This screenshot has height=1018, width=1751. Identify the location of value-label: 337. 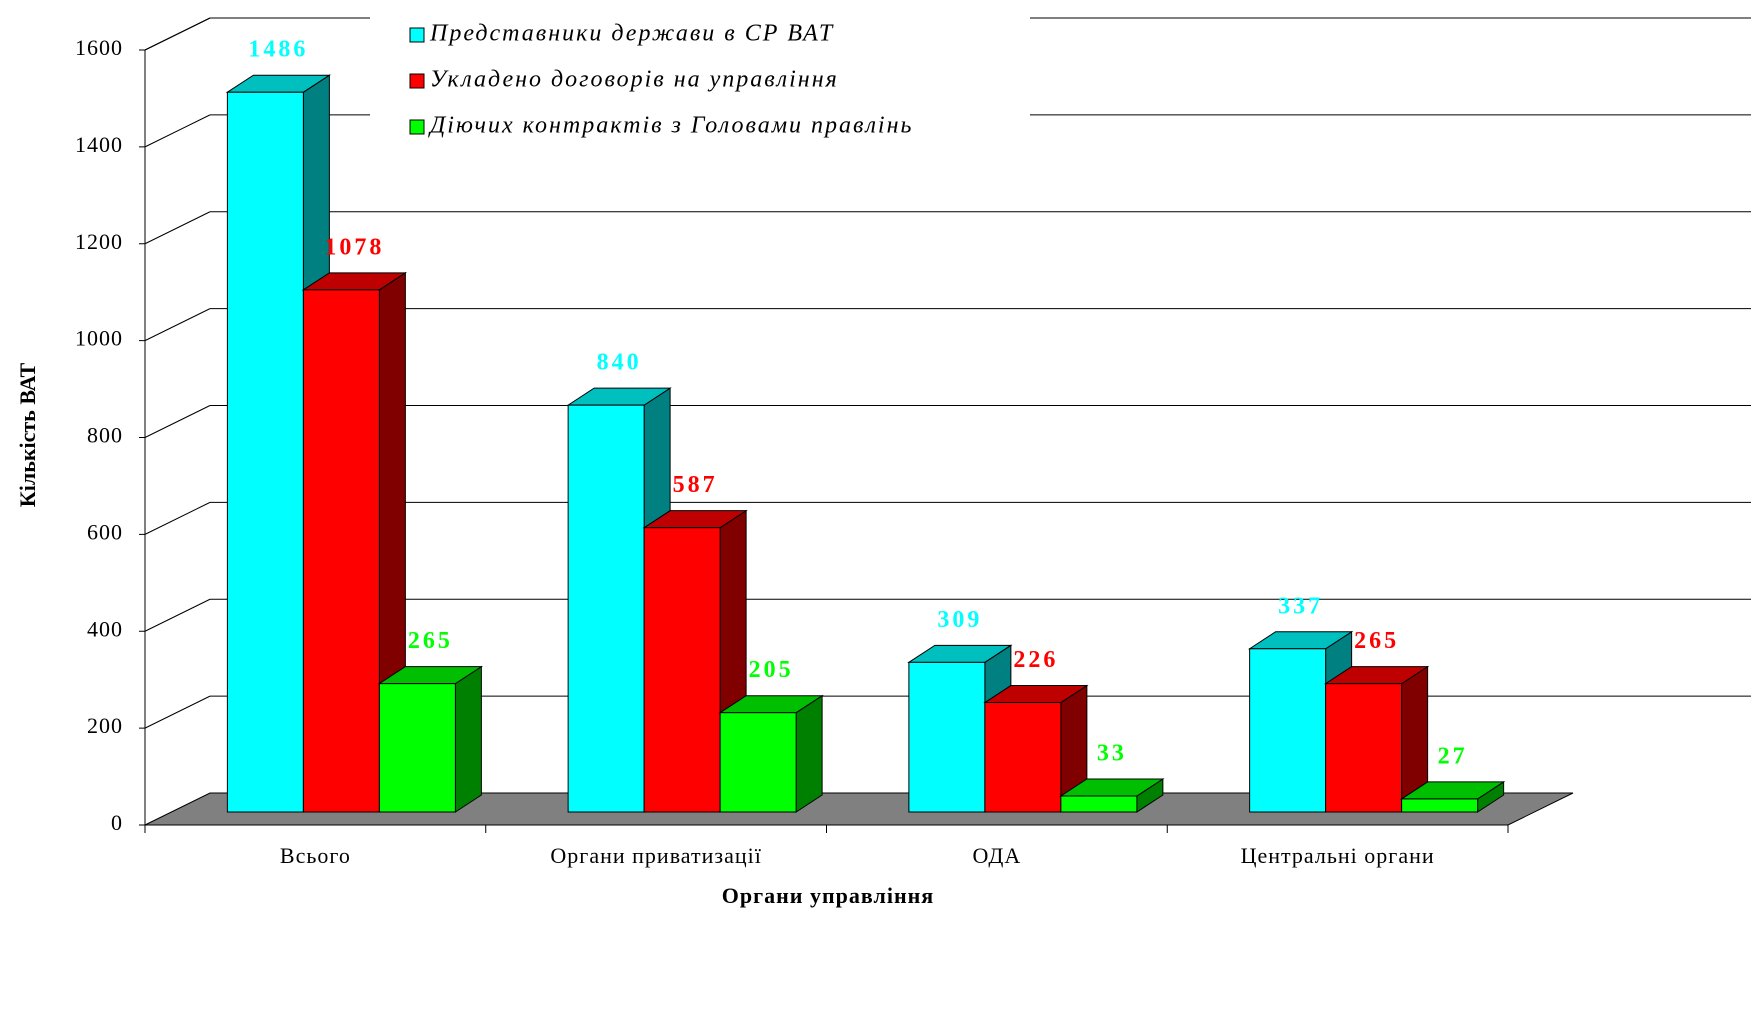
(1300, 606).